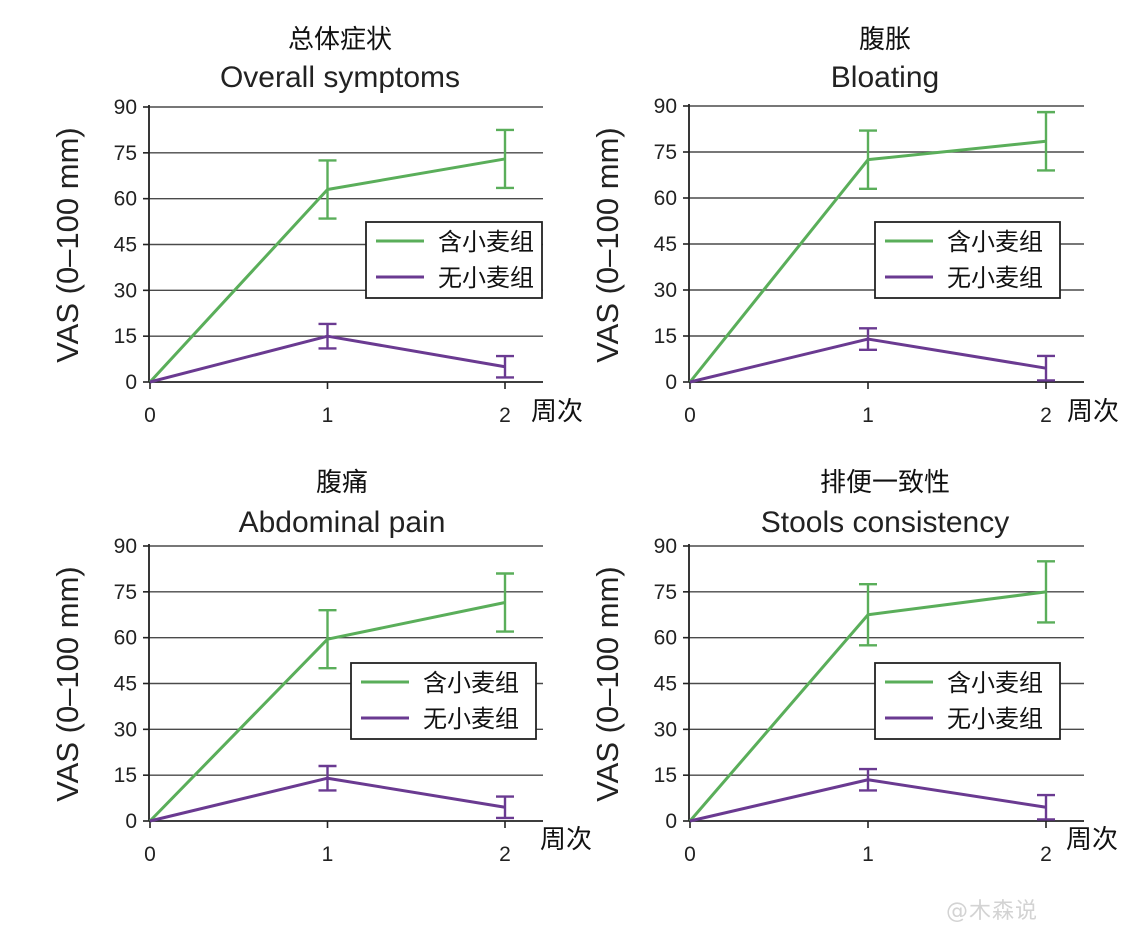  What do you see at coordinates (885, 40) in the screenshot?
I see `chart-title-cn: 腹胀` at bounding box center [885, 40].